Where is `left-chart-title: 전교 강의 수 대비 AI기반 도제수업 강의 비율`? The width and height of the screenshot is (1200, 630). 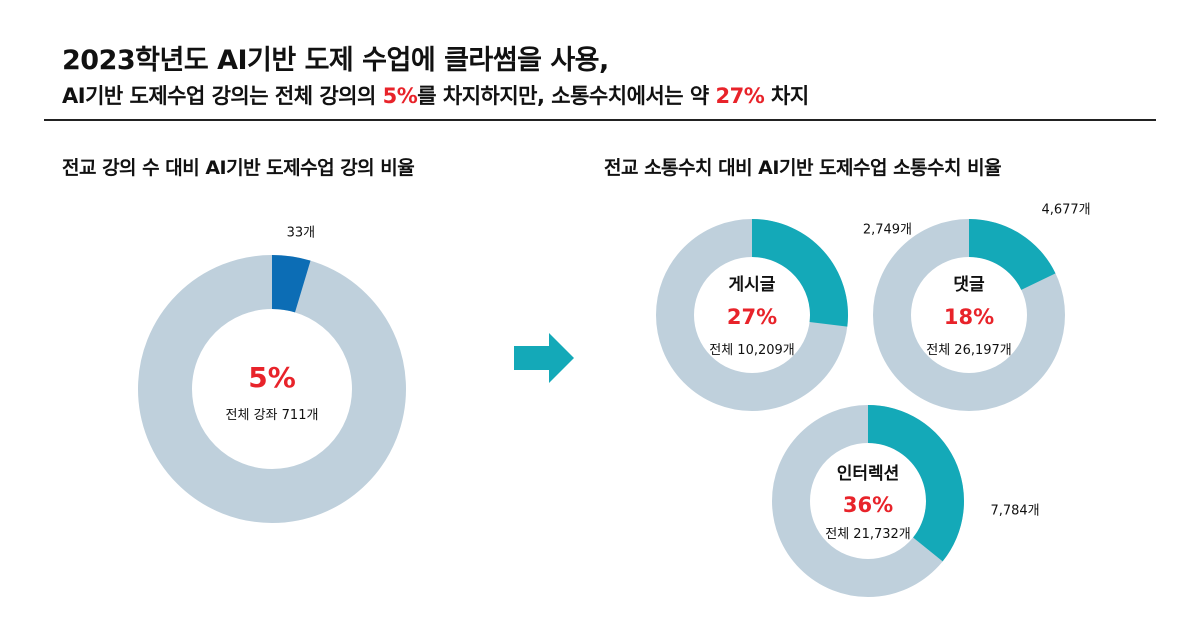 left-chart-title: 전교 강의 수 대비 AI기반 도제수업 강의 비율 is located at coordinates (238, 168).